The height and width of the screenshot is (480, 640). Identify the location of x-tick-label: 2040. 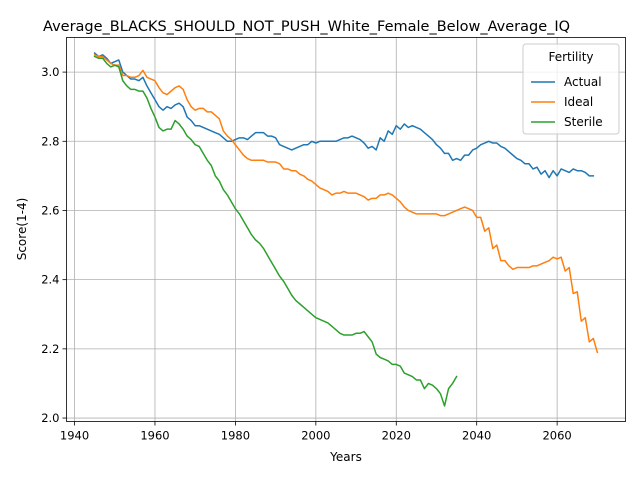
(476, 436).